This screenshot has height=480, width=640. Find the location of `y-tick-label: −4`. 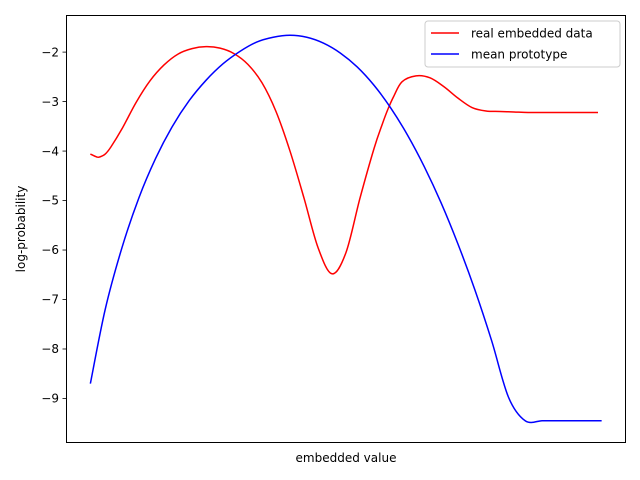

y-tick-label: −4 is located at coordinates (50, 151).